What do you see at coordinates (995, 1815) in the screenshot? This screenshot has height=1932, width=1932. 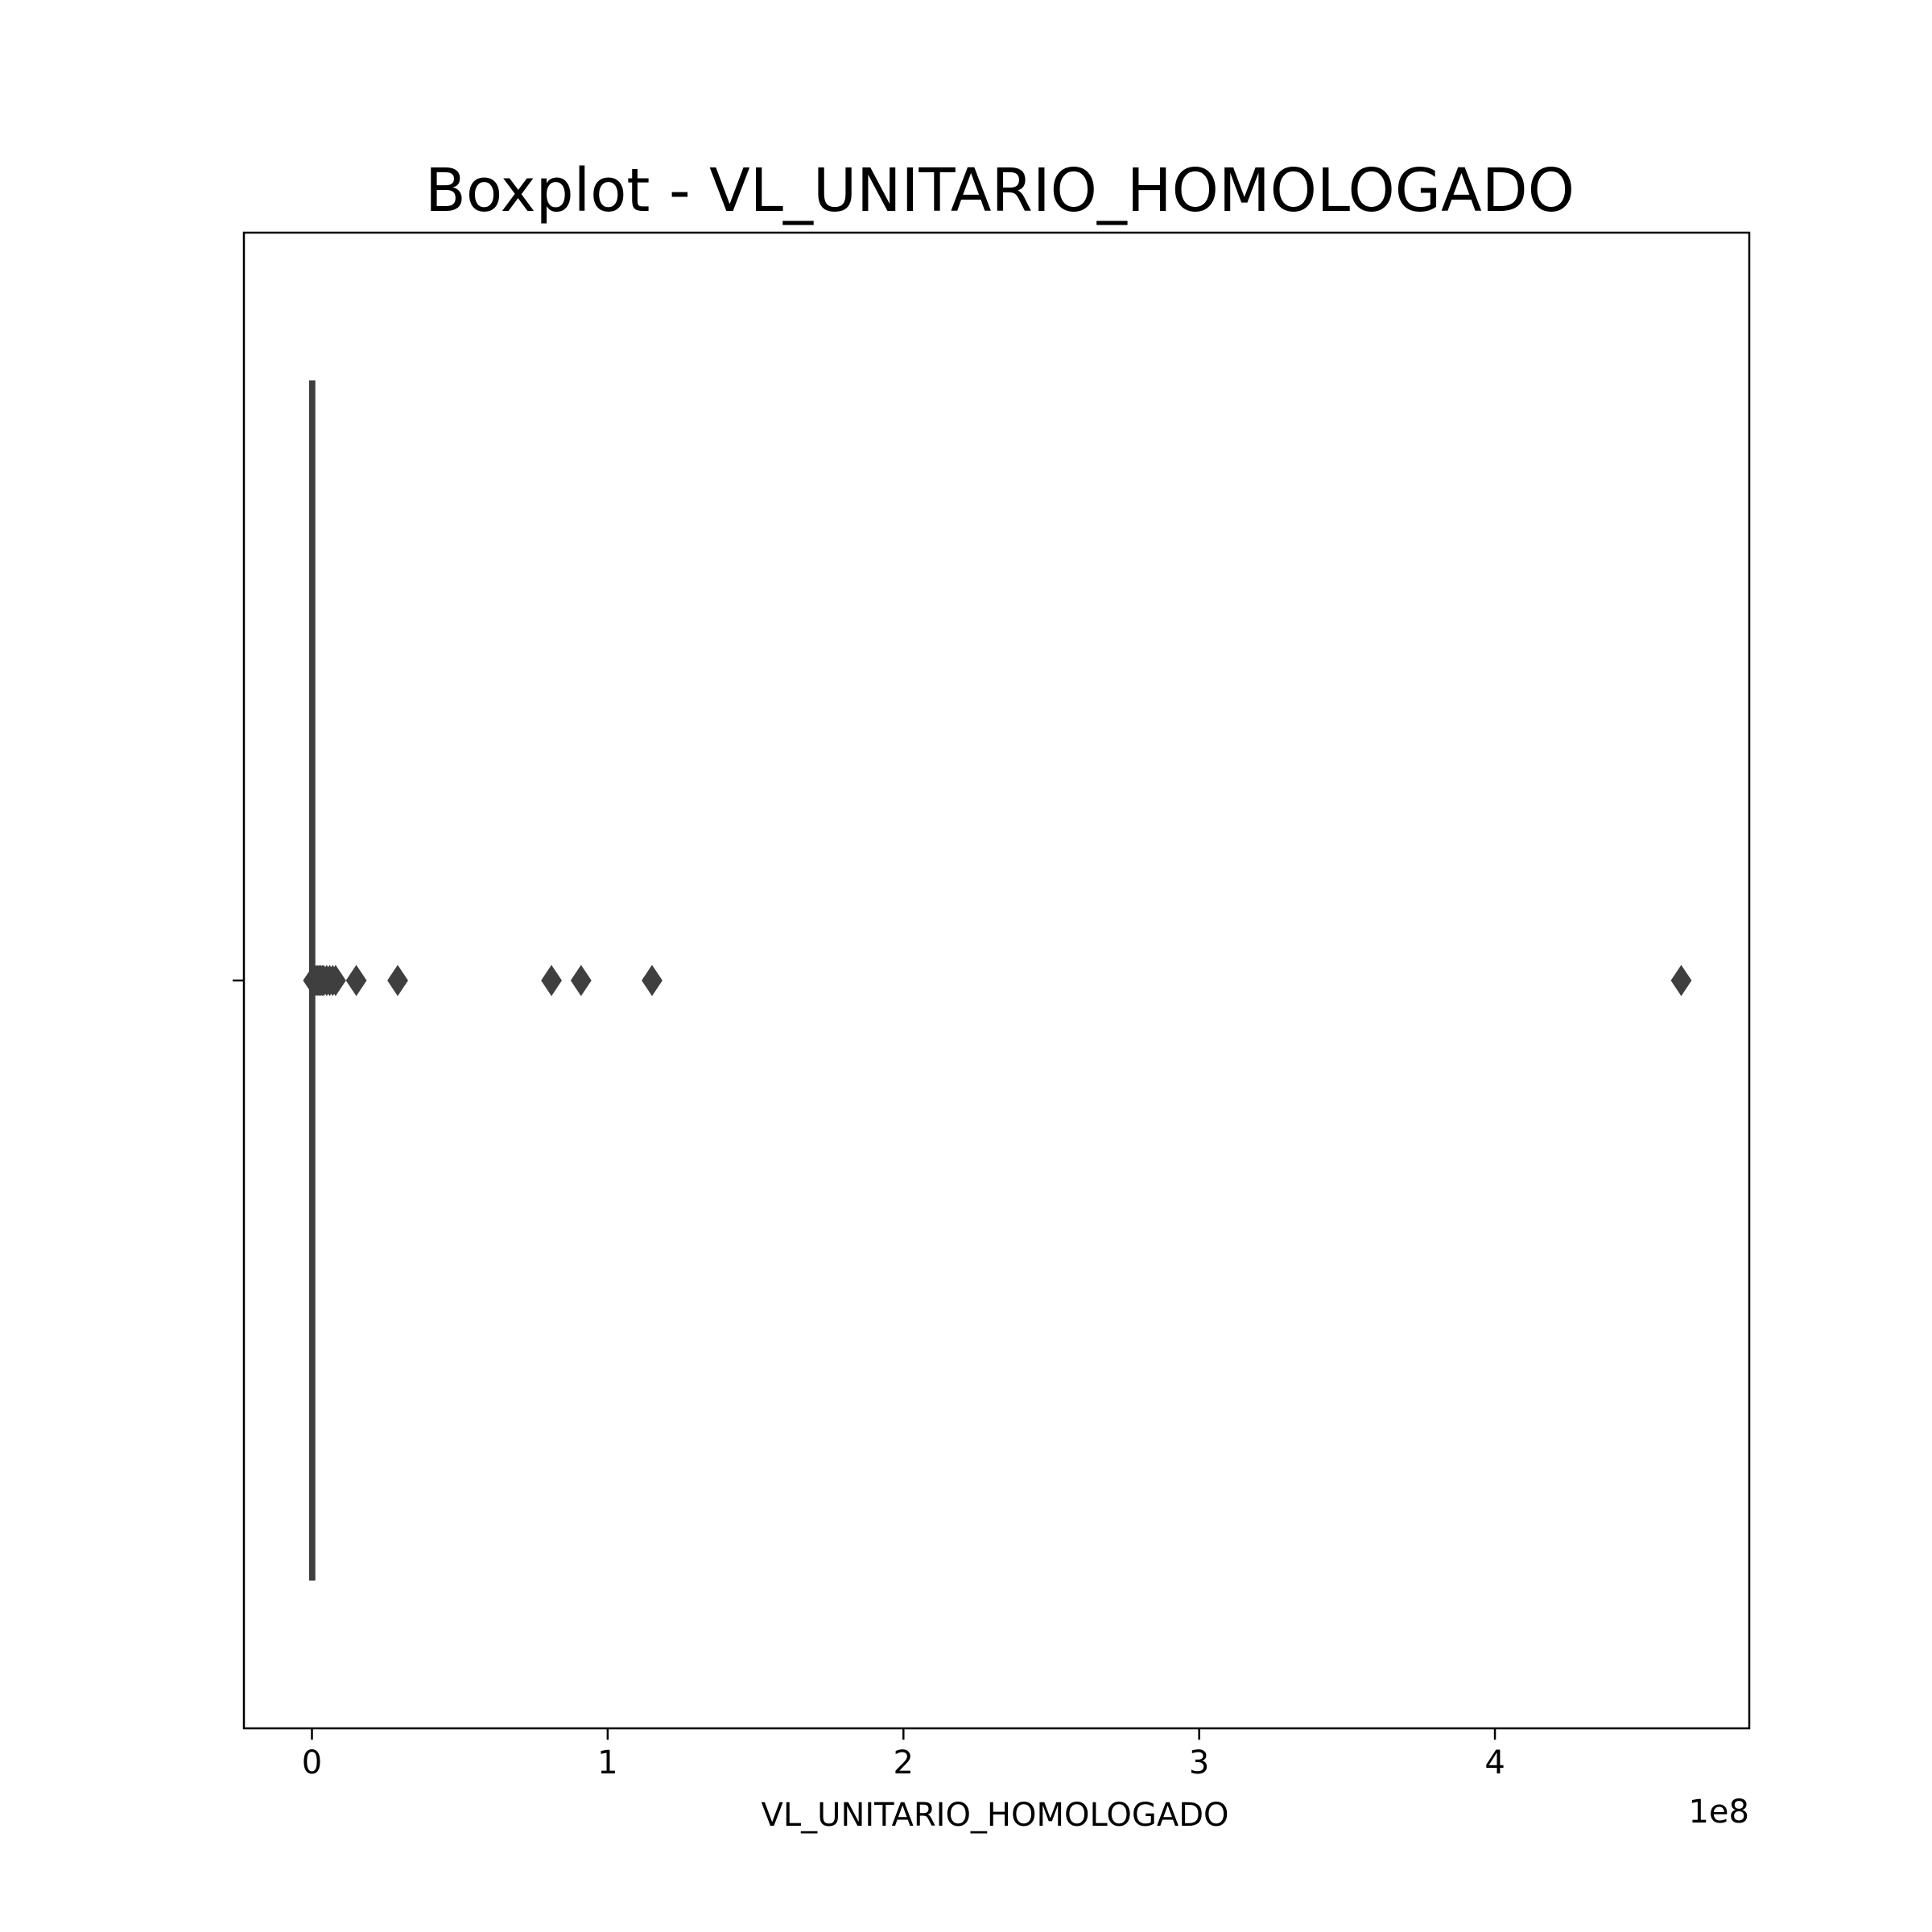 I see `x-axis-label: VL_UNITARIO_HOMOLOGADO` at bounding box center [995, 1815].